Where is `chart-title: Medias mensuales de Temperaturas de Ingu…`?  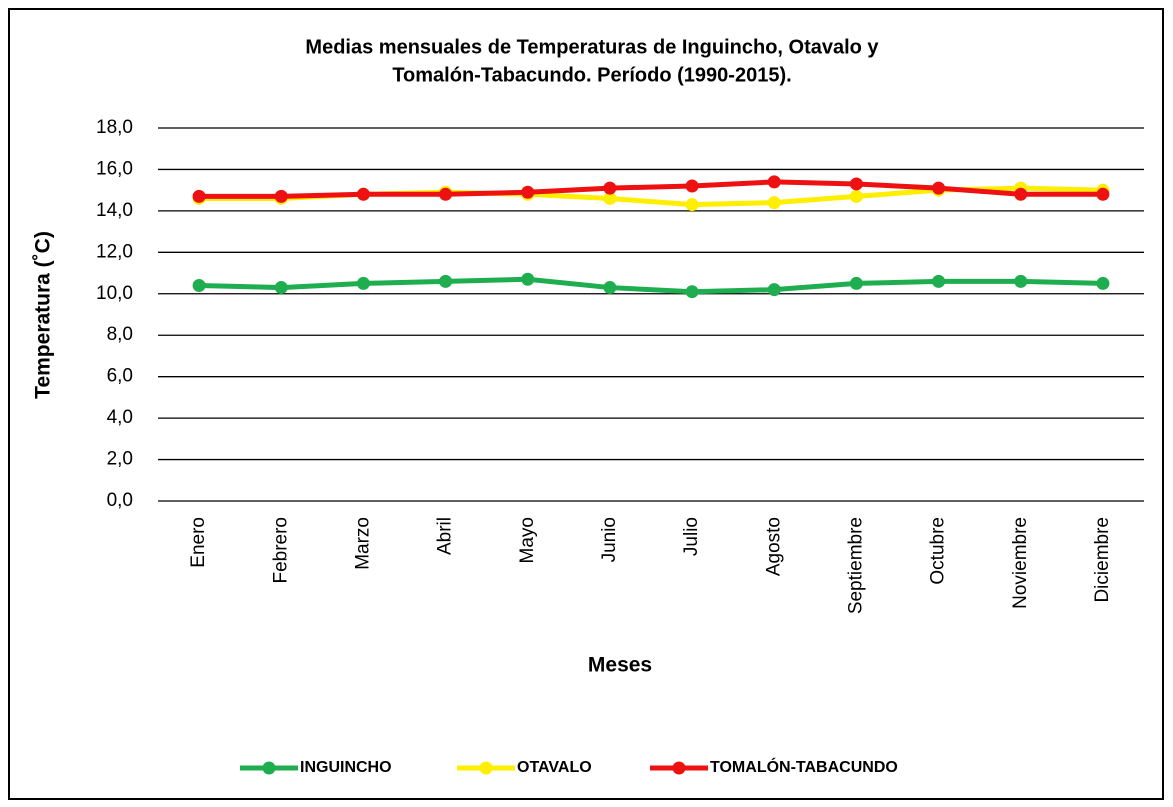
chart-title: Medias mensuales de Temperaturas de Ingu… is located at coordinates (592, 47).